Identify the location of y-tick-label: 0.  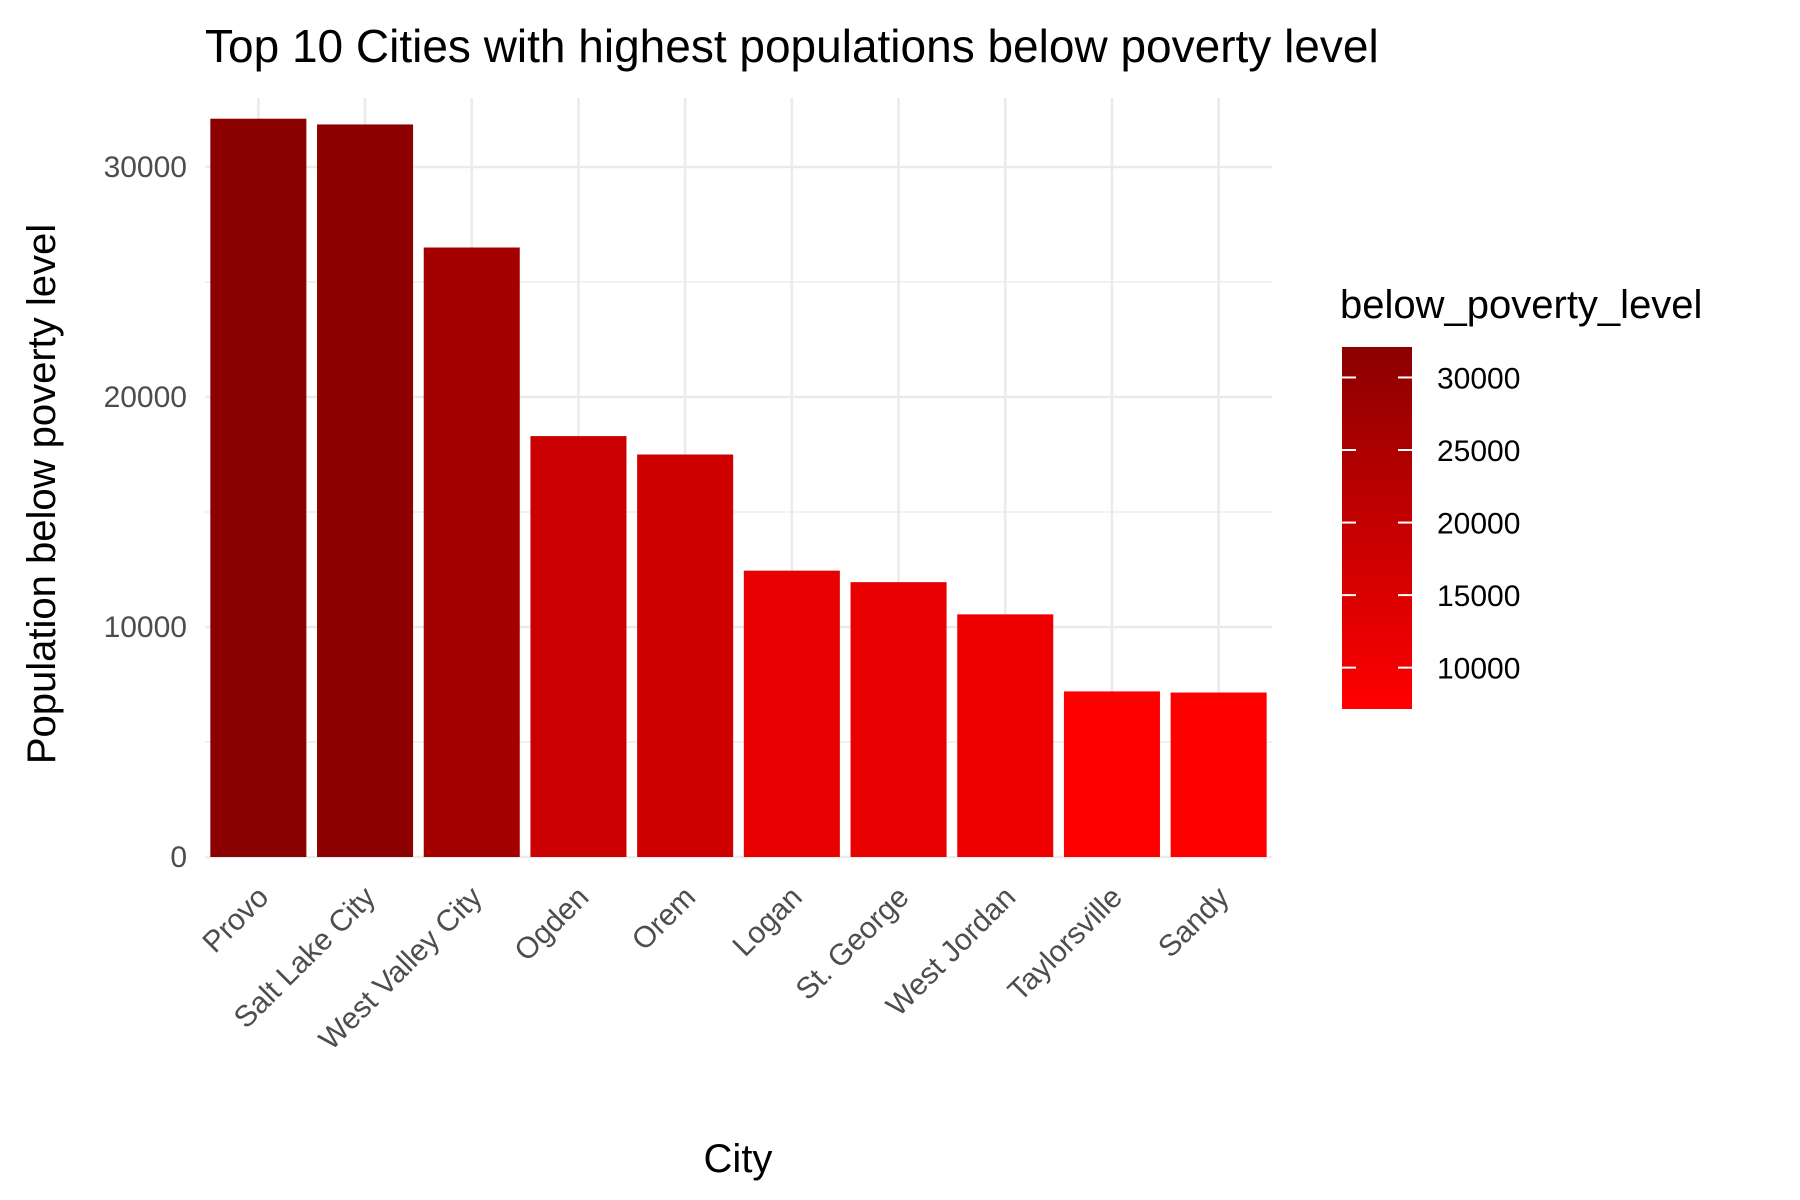
(178, 857).